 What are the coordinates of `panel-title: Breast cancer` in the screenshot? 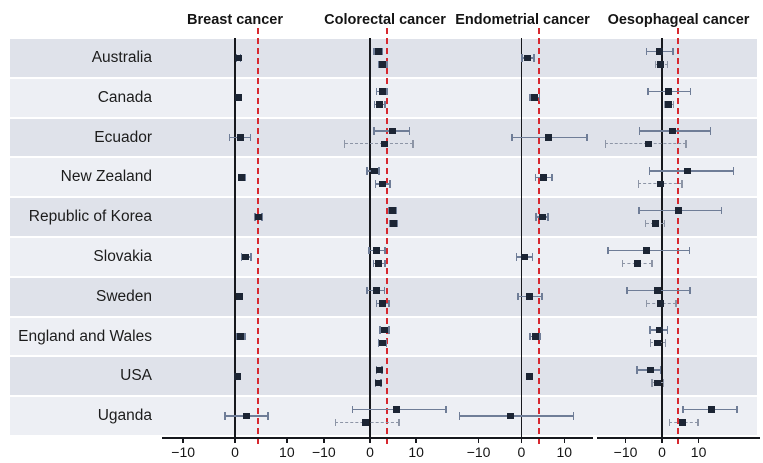 It's located at (235, 20).